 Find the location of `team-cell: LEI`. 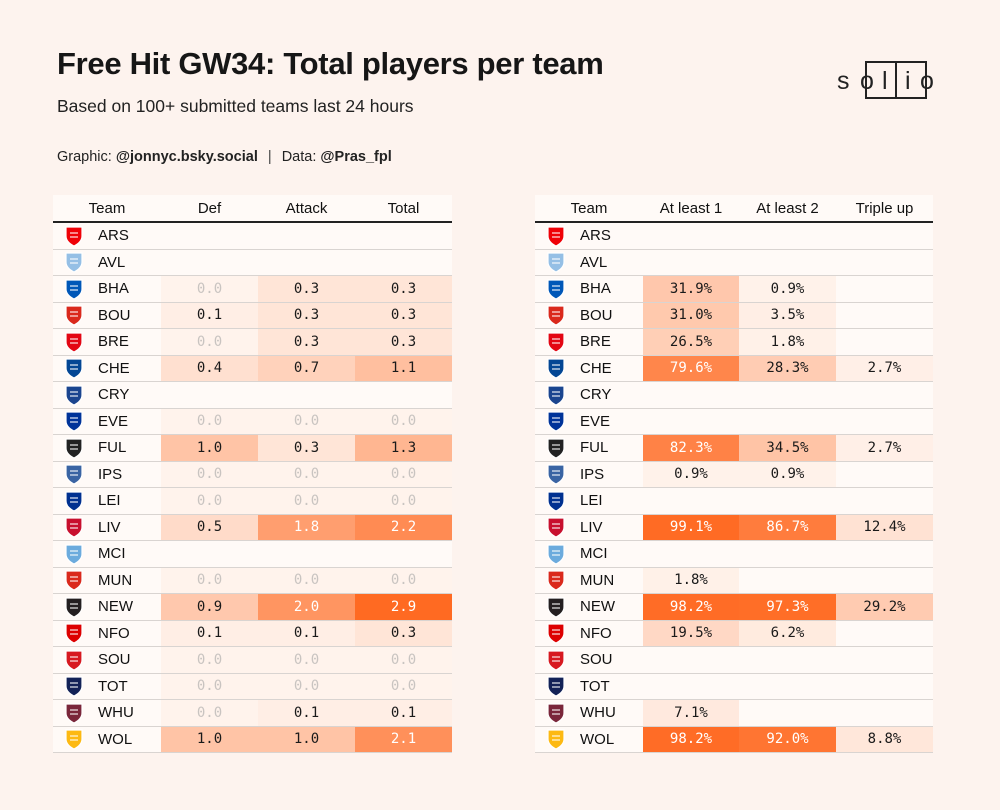

team-cell: LEI is located at coordinates (589, 501).